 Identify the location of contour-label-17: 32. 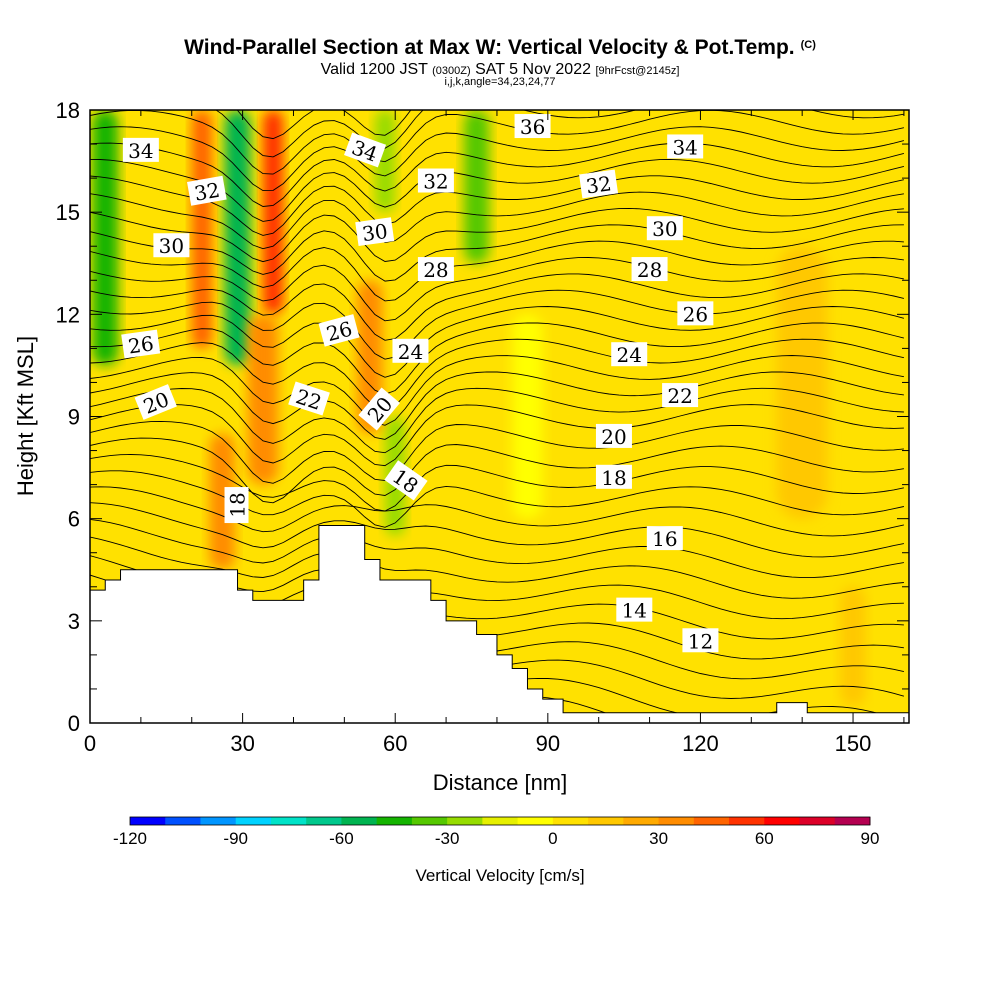
(599, 184).